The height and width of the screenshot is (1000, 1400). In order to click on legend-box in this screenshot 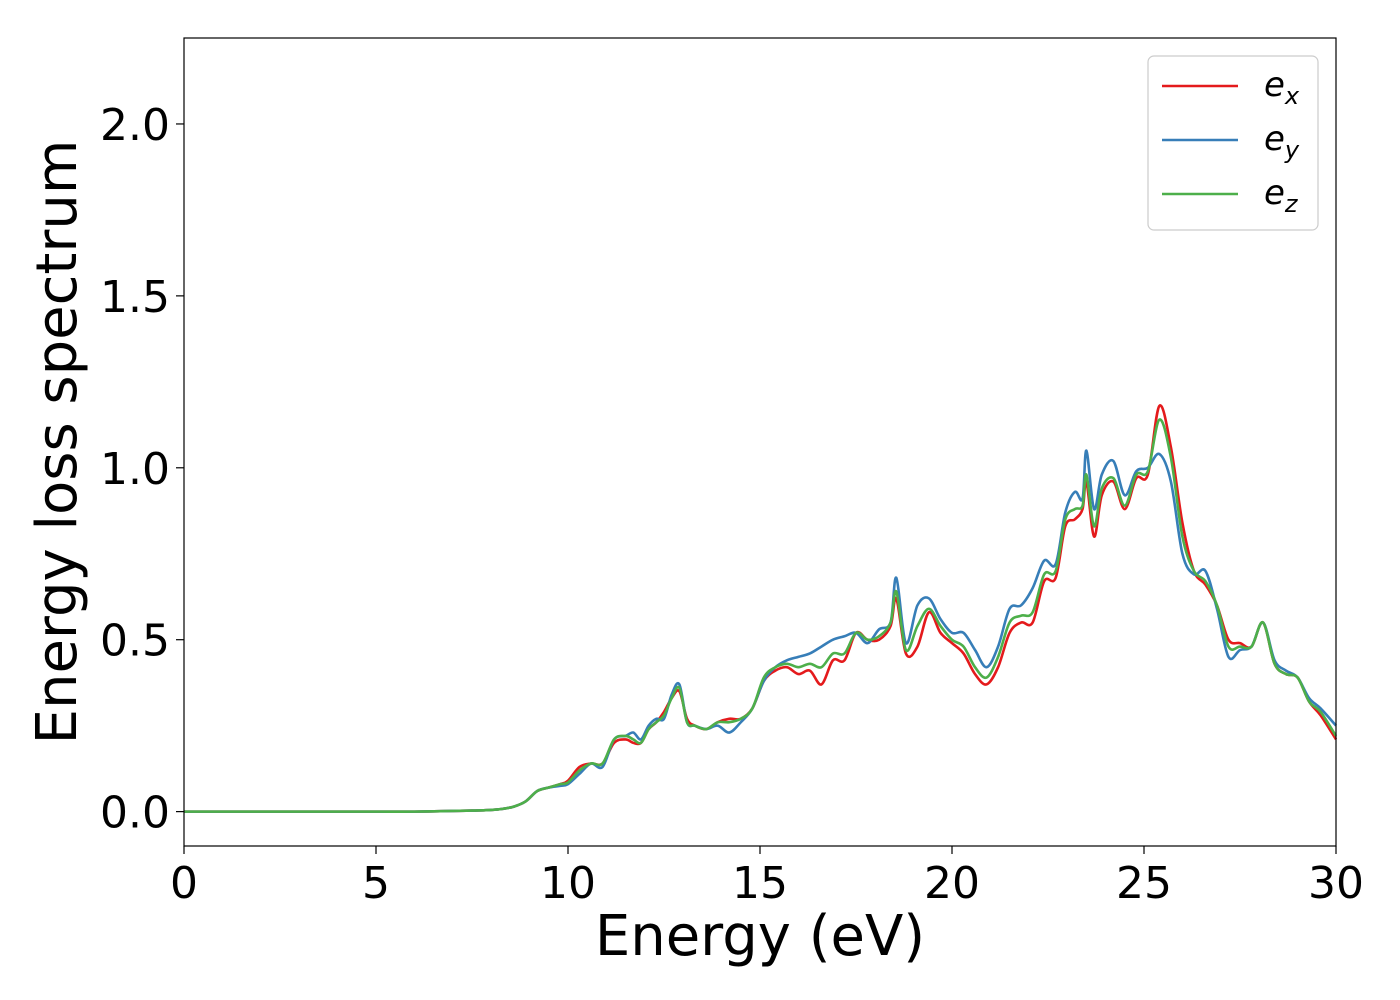, I will do `click(1233, 143)`.